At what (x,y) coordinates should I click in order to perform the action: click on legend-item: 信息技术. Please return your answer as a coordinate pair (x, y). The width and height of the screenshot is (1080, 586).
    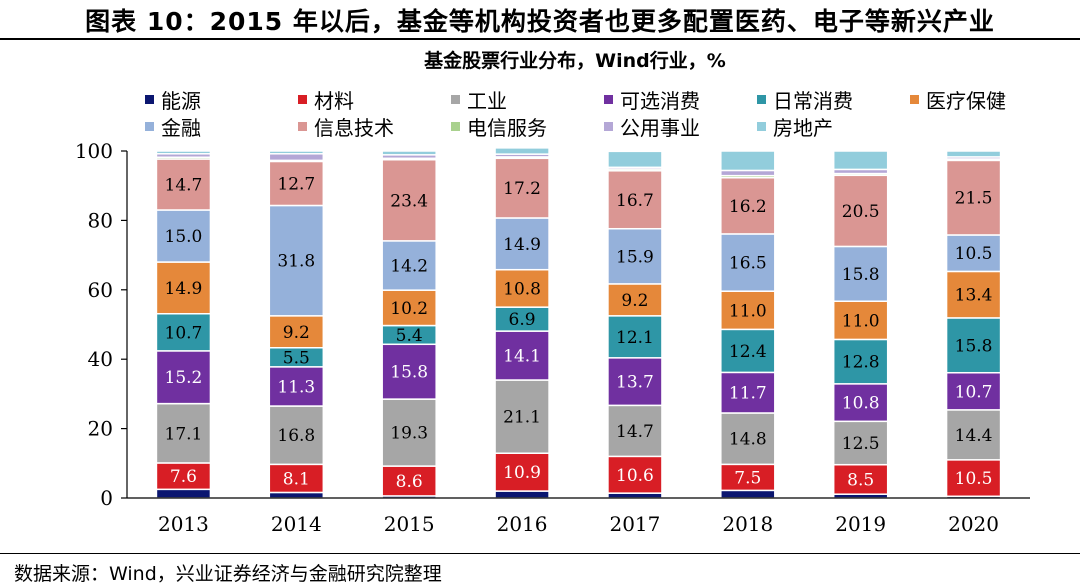
    Looking at the image, I should click on (346, 128).